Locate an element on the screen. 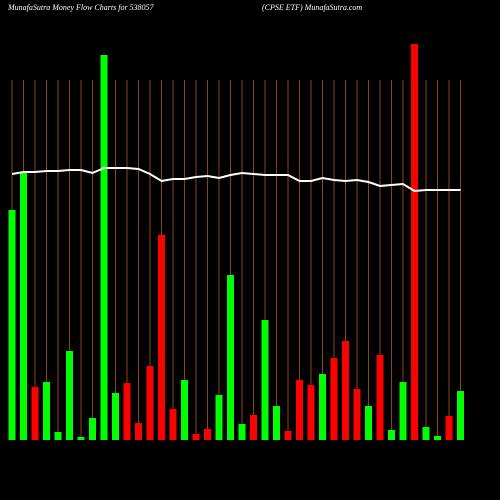 The height and width of the screenshot is (500, 500). chart-title: MunafaSutra Money Flow Charts for 538057 is located at coordinates (81, 7).